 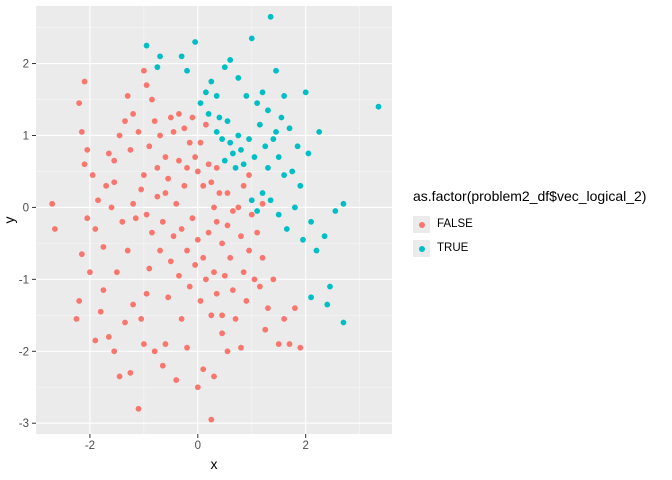 I want to click on legend-key-true, so click(x=421, y=248).